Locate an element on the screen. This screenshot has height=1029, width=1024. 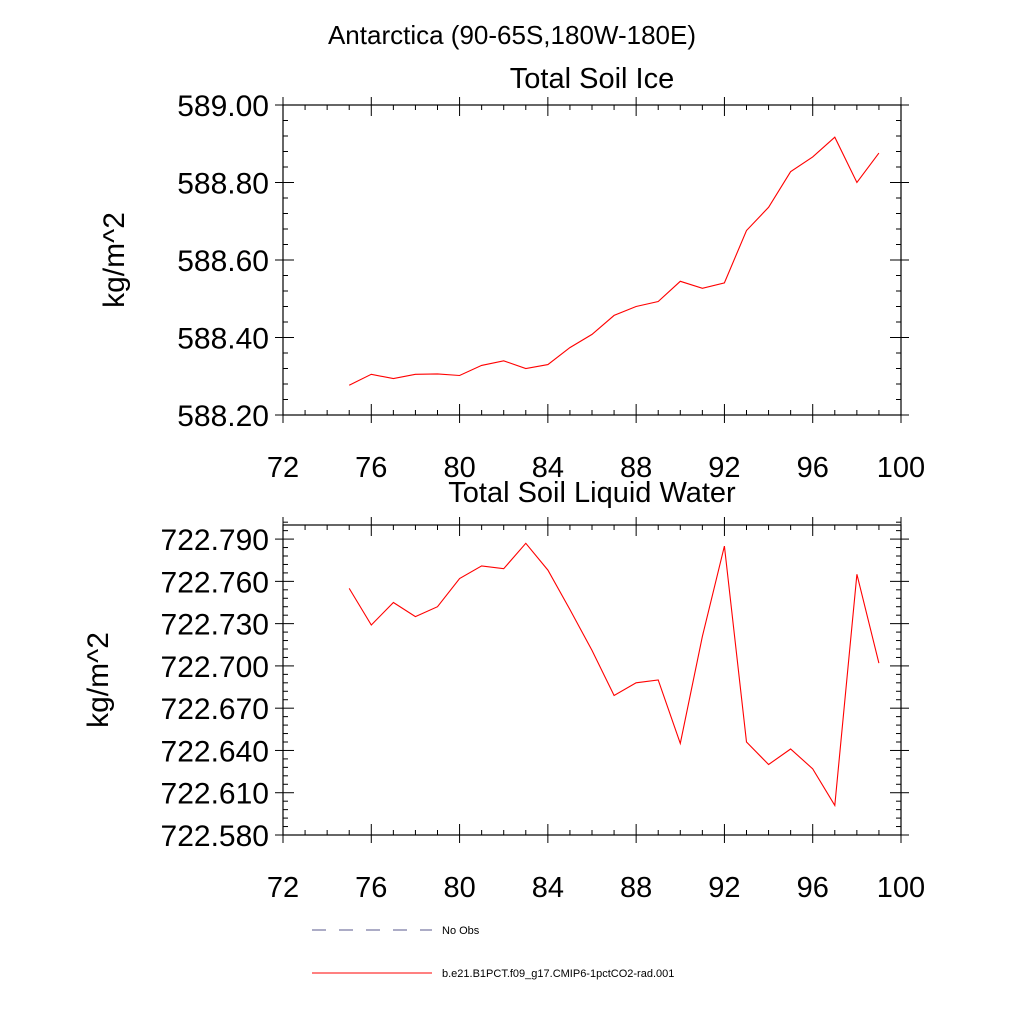
soil-liquid-water-y-tick-label: 722.760 is located at coordinates (215, 582).